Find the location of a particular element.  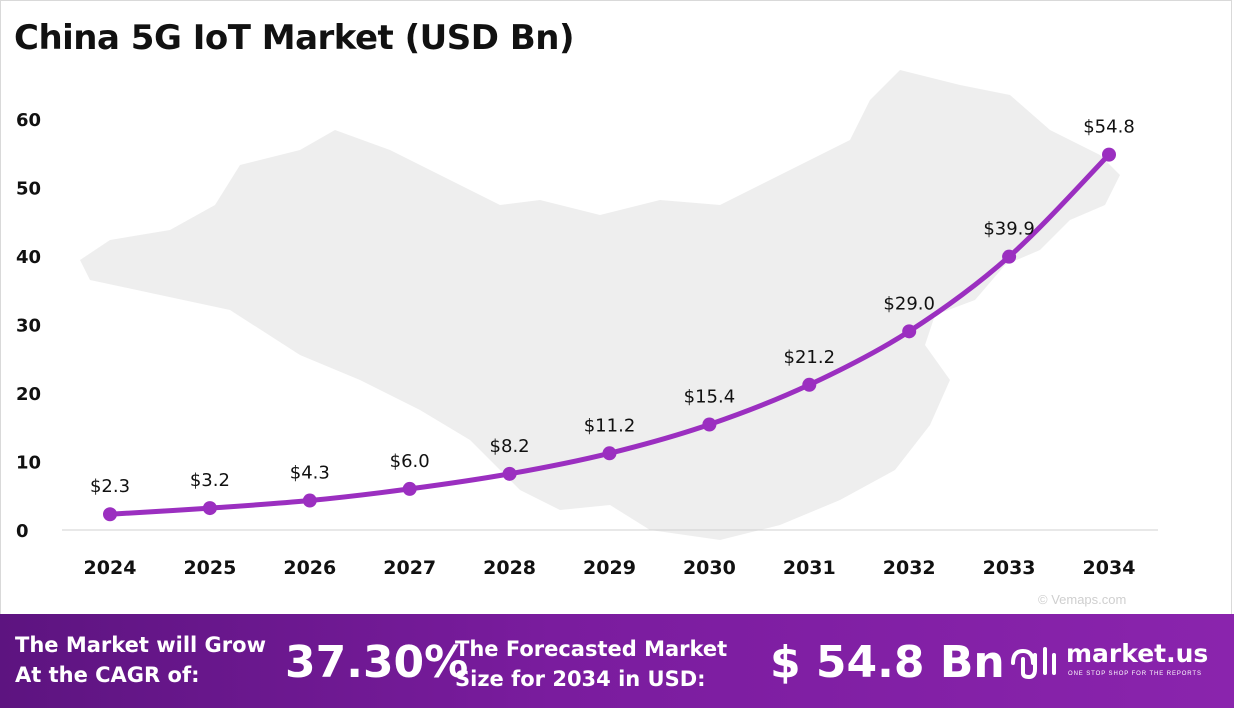

x-tick-label-2034: 2034 is located at coordinates (1109, 568).